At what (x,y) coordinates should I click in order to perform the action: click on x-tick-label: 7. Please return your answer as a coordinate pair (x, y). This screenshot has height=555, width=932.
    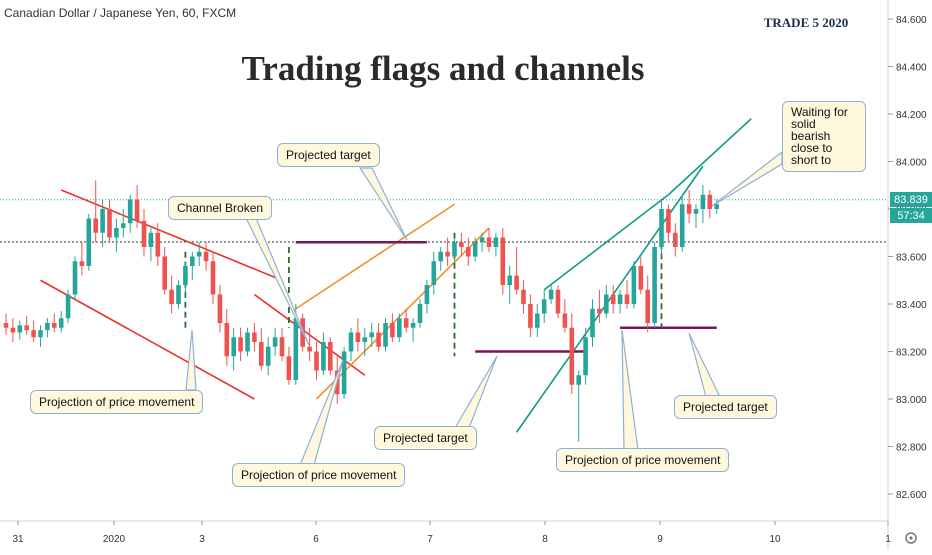
    Looking at the image, I should click on (430, 539).